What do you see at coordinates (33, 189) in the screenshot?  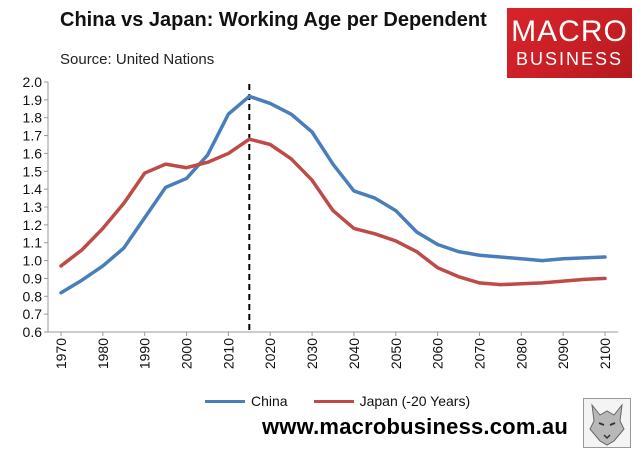 I see `y-tick-label: 1.4` at bounding box center [33, 189].